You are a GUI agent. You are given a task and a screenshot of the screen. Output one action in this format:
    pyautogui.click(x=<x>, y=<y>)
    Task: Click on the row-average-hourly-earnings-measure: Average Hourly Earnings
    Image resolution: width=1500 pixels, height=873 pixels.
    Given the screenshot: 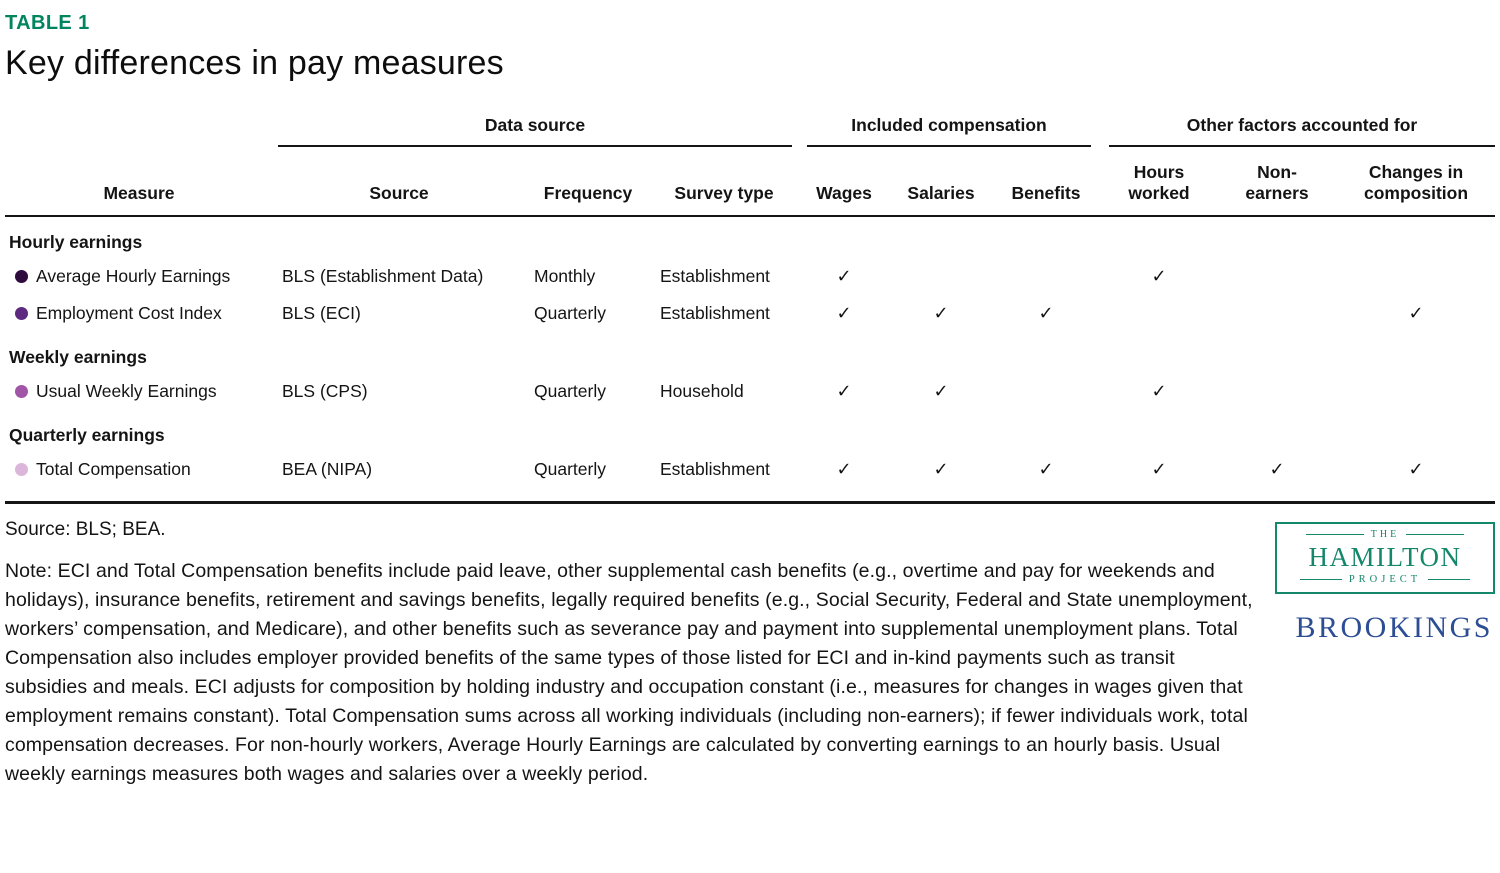 What is the action you would take?
    pyautogui.click(x=139, y=276)
    